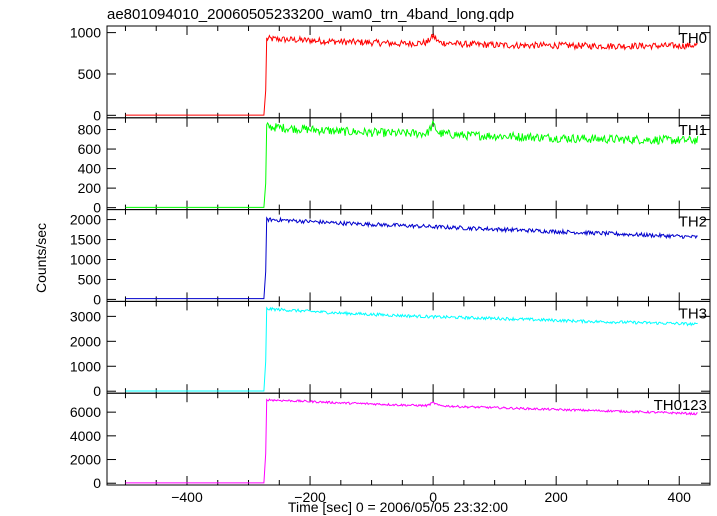 The image size is (717, 516). What do you see at coordinates (85, 240) in the screenshot?
I see `y-tick-label: 1500` at bounding box center [85, 240].